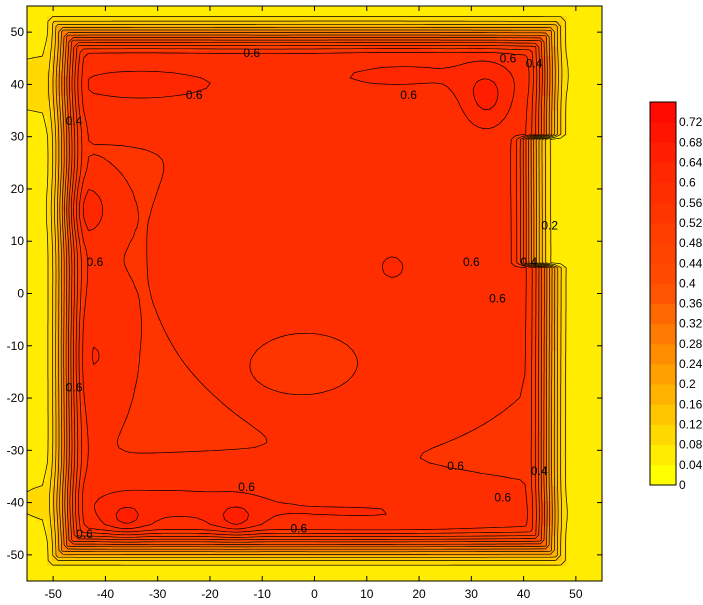 Image resolution: width=703 pixels, height=605 pixels. I want to click on colorbar-label: 0, so click(682, 485).